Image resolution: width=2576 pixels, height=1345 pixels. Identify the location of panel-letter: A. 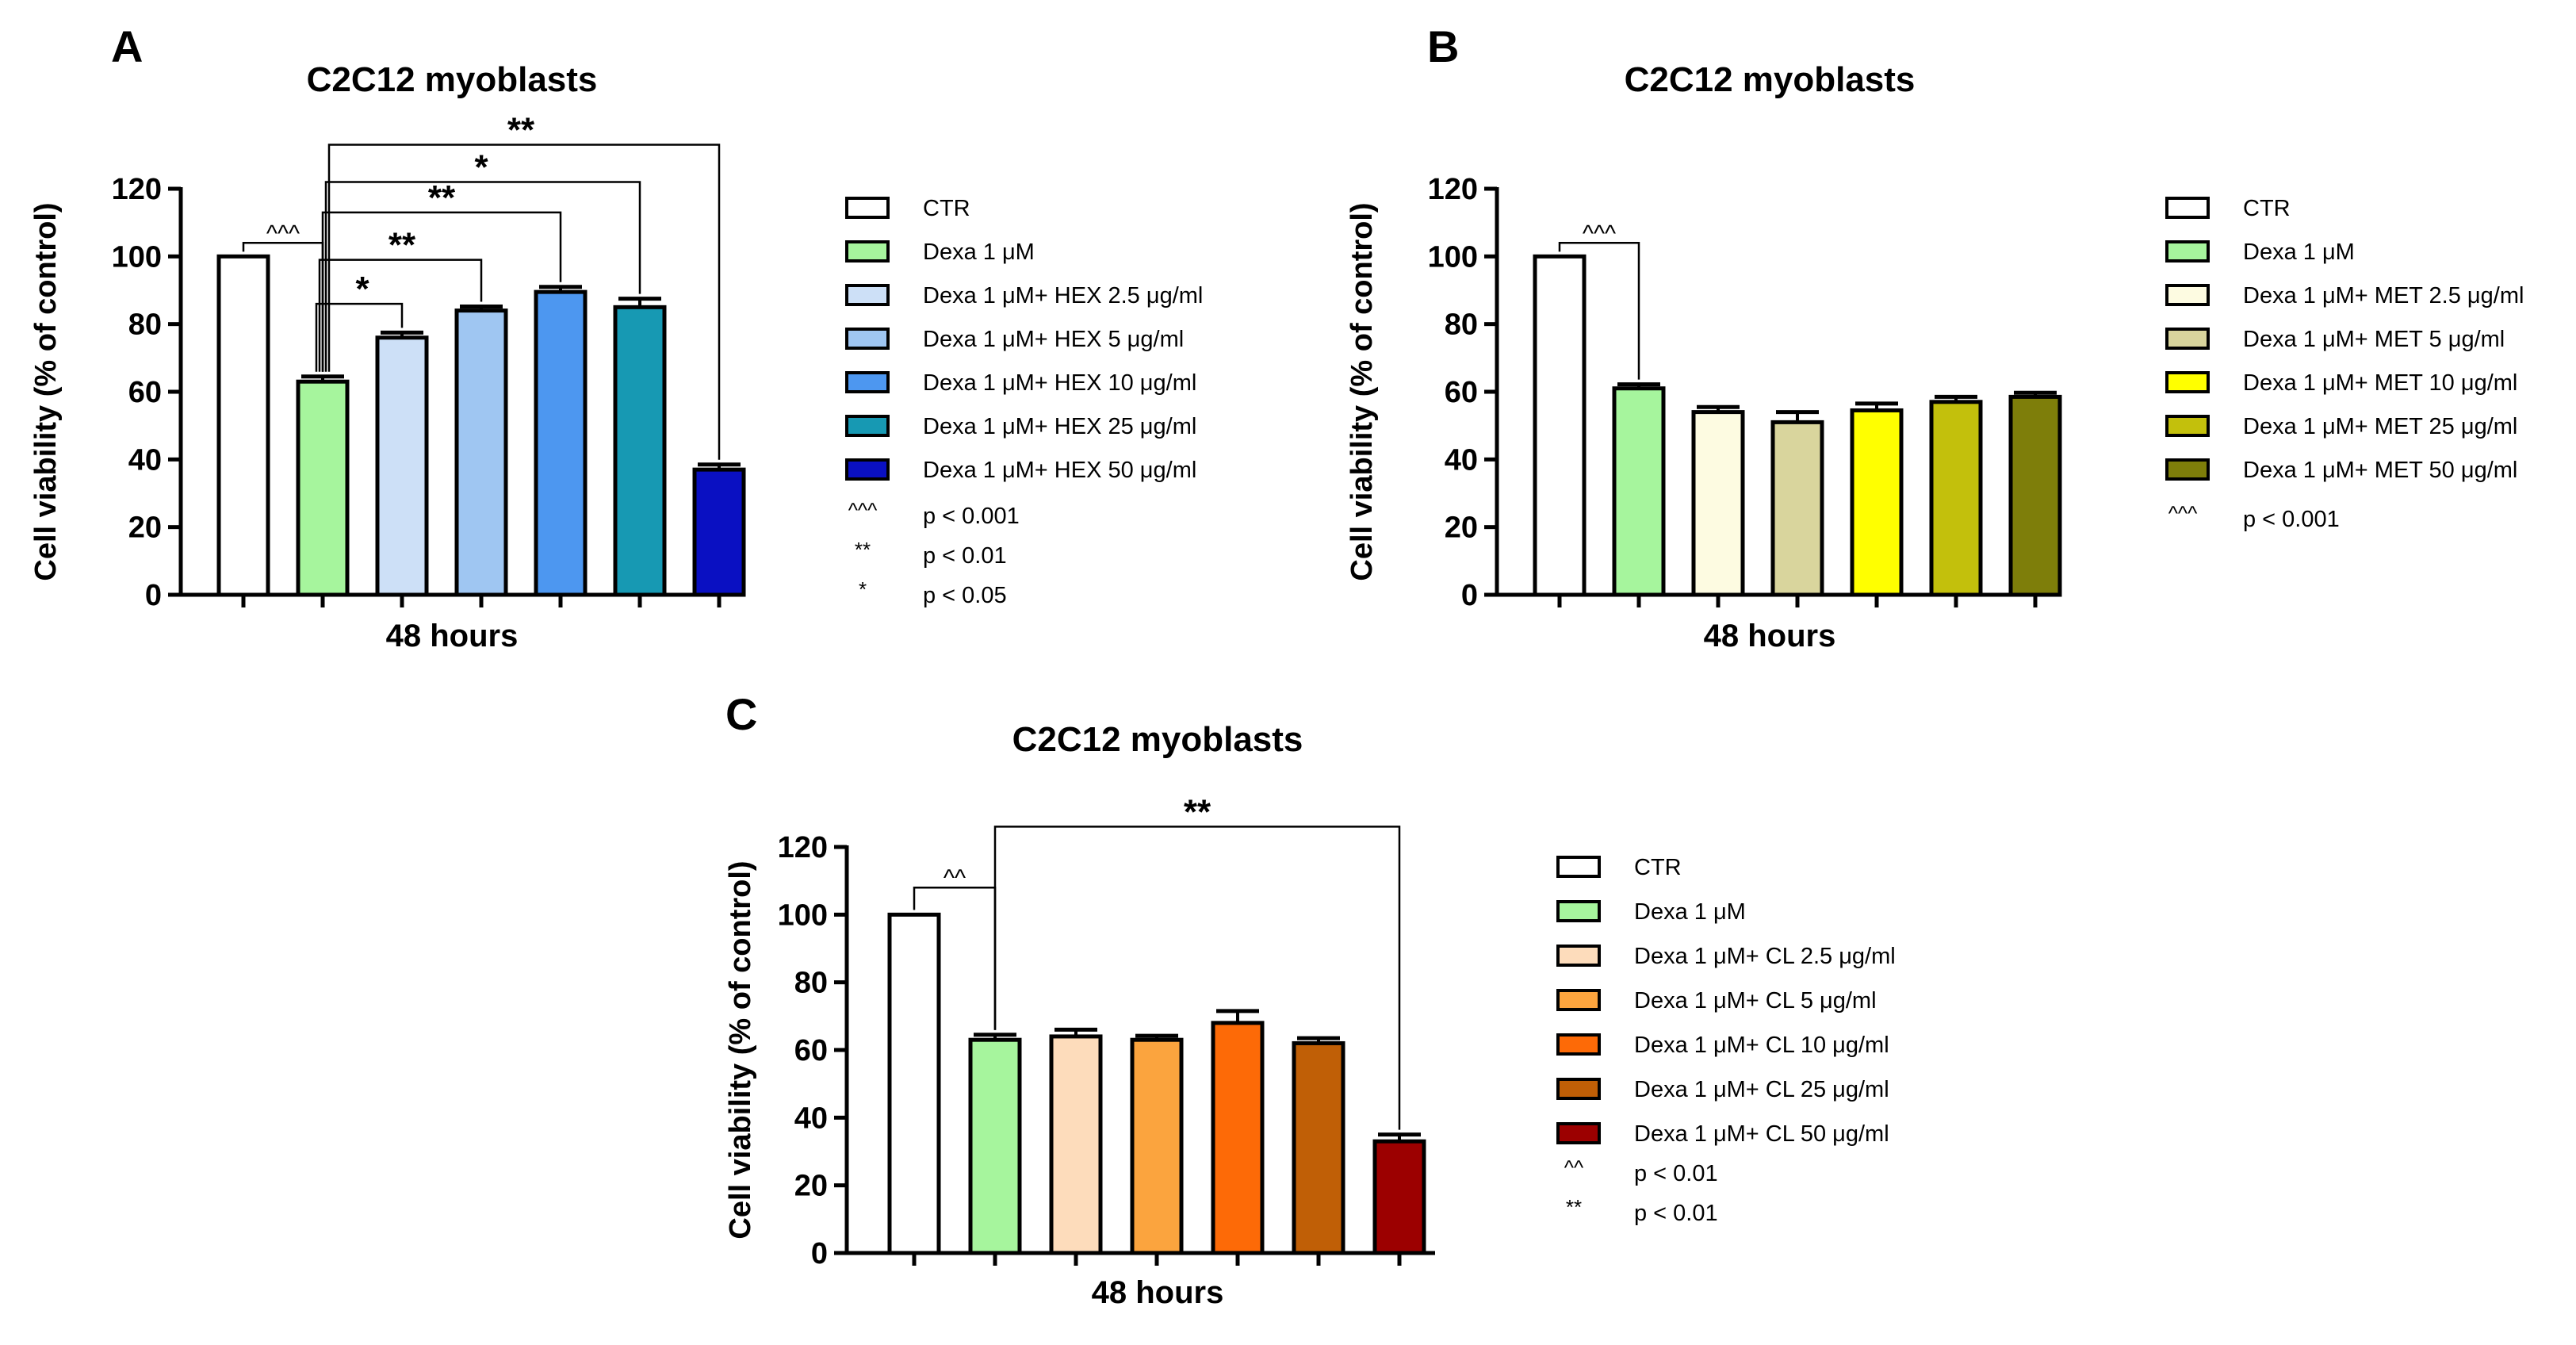
(127, 46).